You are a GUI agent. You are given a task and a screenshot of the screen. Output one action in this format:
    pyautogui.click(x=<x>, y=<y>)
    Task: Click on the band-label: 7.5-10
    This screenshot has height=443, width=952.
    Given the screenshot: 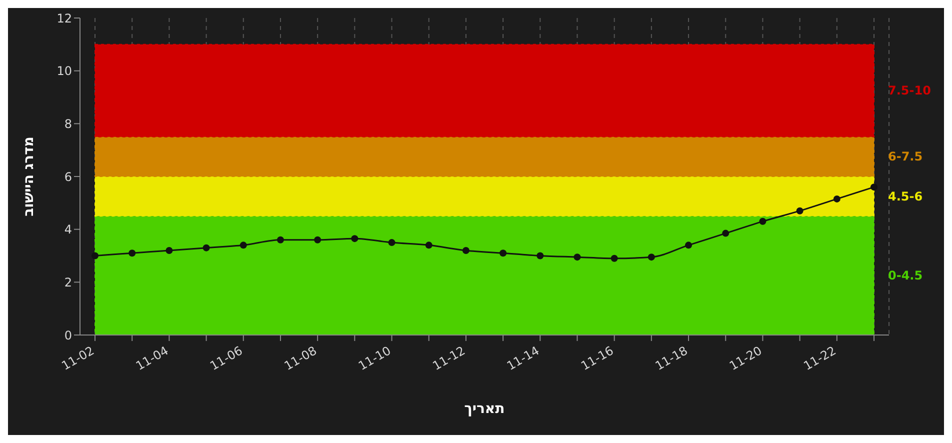 What is the action you would take?
    pyautogui.click(x=909, y=91)
    